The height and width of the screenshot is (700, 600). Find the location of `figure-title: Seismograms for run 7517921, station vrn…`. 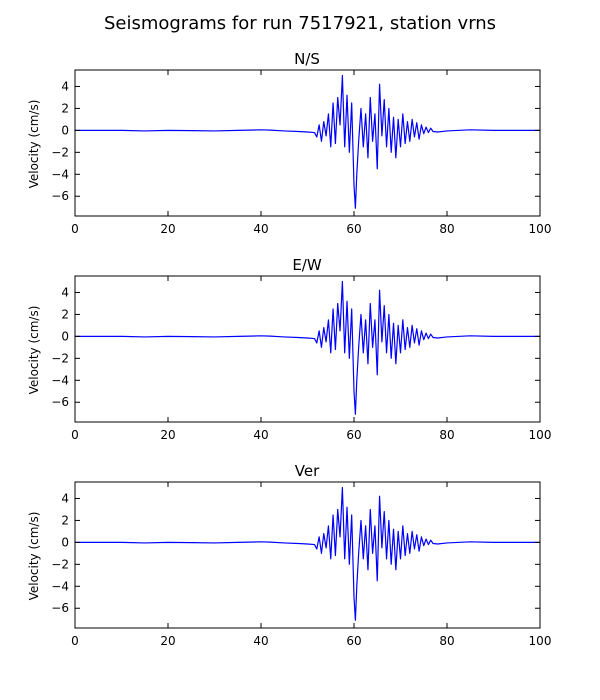

figure-title: Seismograms for run 7517921, station vrn… is located at coordinates (300, 23).